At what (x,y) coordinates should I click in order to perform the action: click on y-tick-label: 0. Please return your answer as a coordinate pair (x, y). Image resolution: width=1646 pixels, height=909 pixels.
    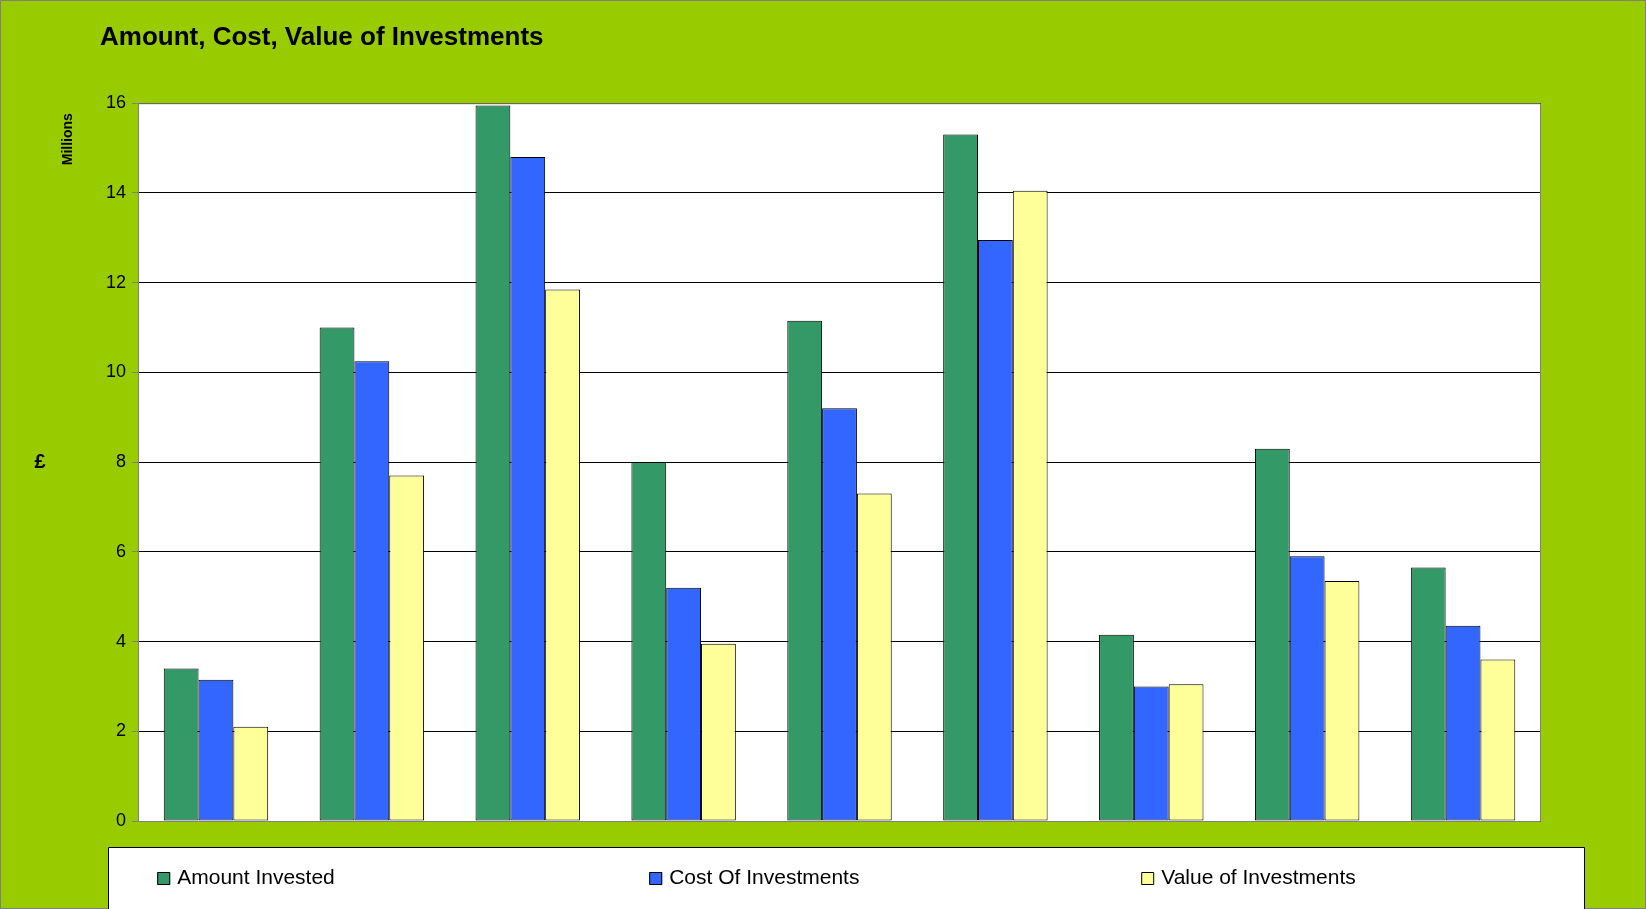
    Looking at the image, I should click on (121, 819).